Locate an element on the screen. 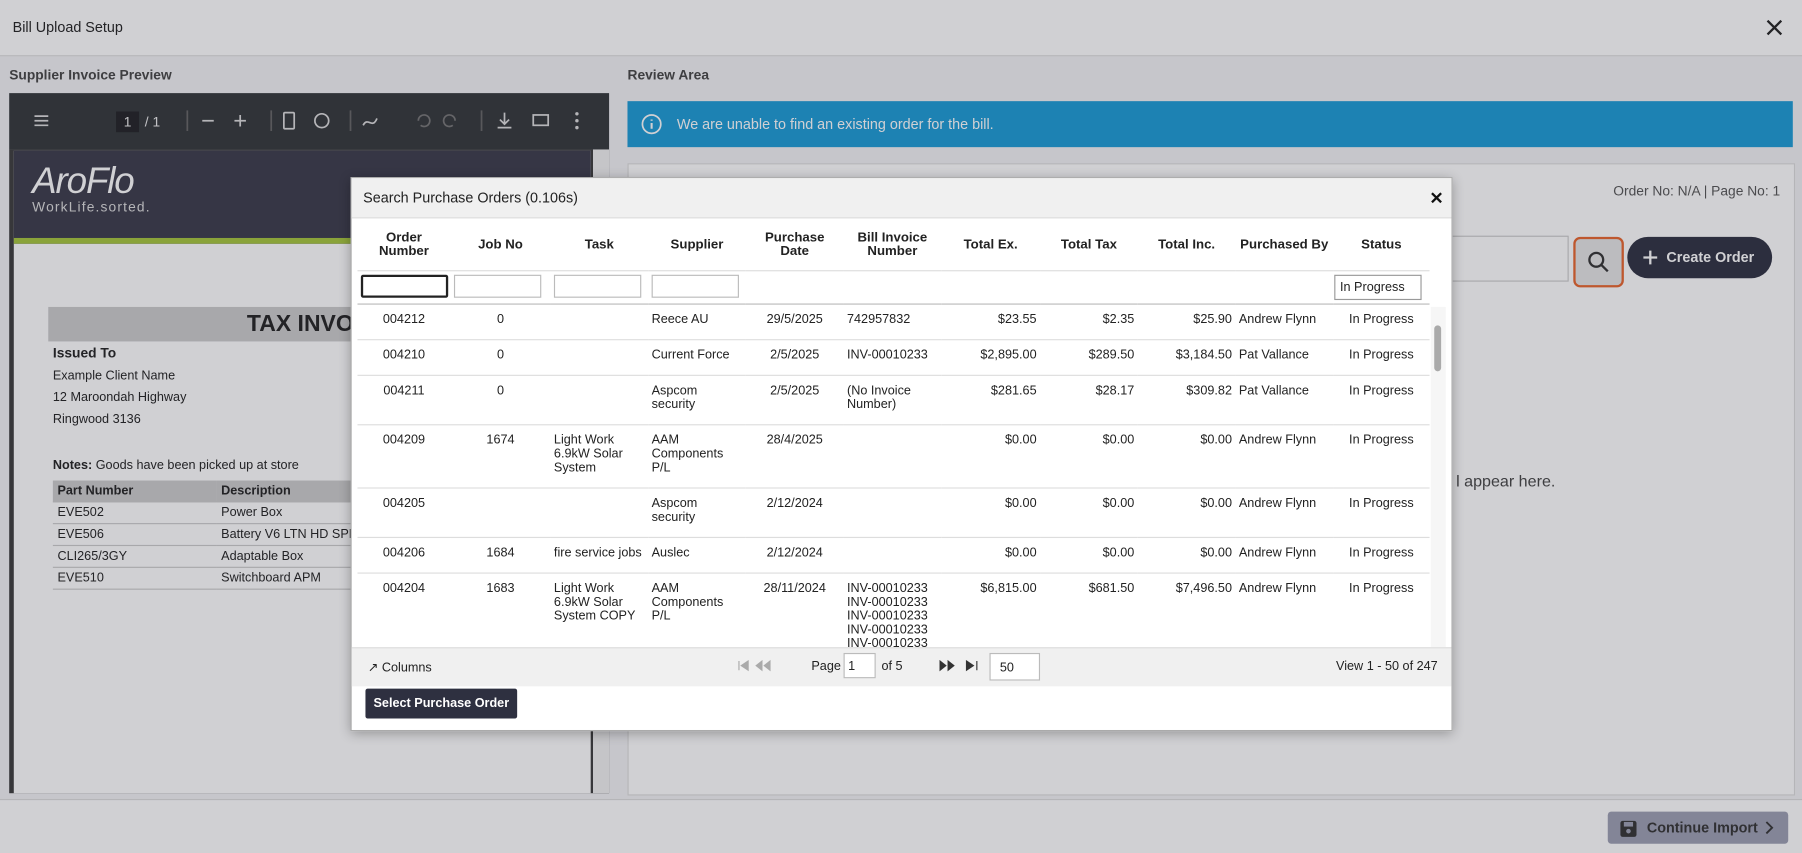  continue-import-button: Continue Import is located at coordinates (1698, 827).